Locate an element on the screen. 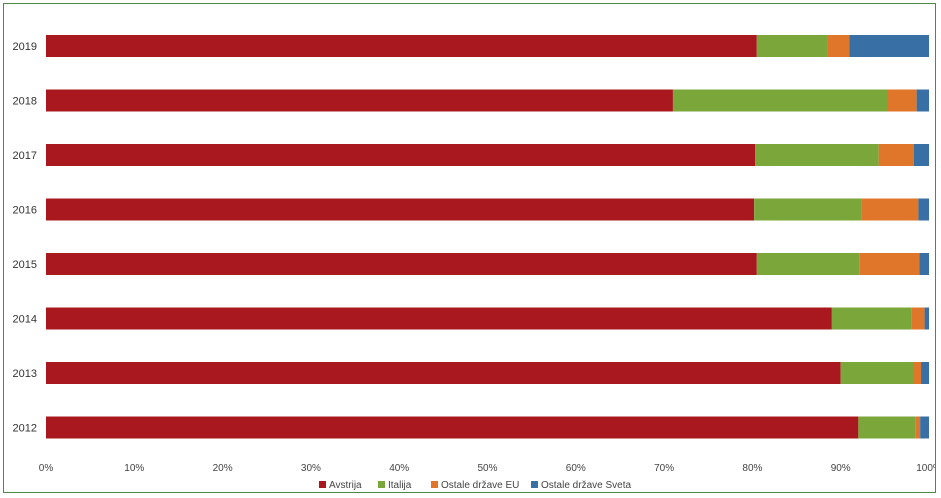  x-tick-3: 30% is located at coordinates (311, 468).